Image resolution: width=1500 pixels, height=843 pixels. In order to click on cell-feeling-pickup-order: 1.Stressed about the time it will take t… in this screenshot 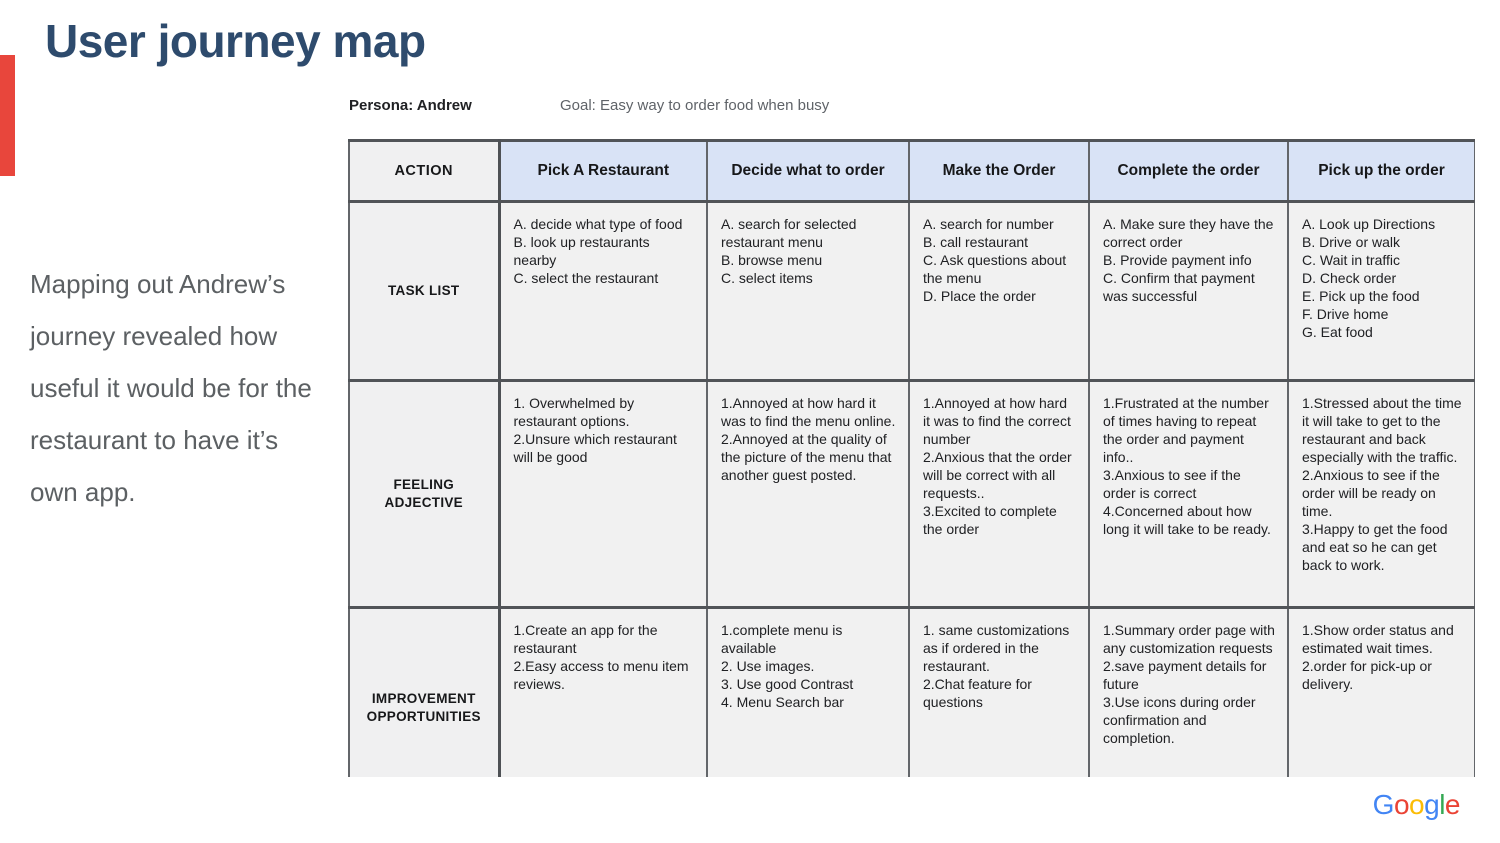, I will do `click(1381, 494)`.